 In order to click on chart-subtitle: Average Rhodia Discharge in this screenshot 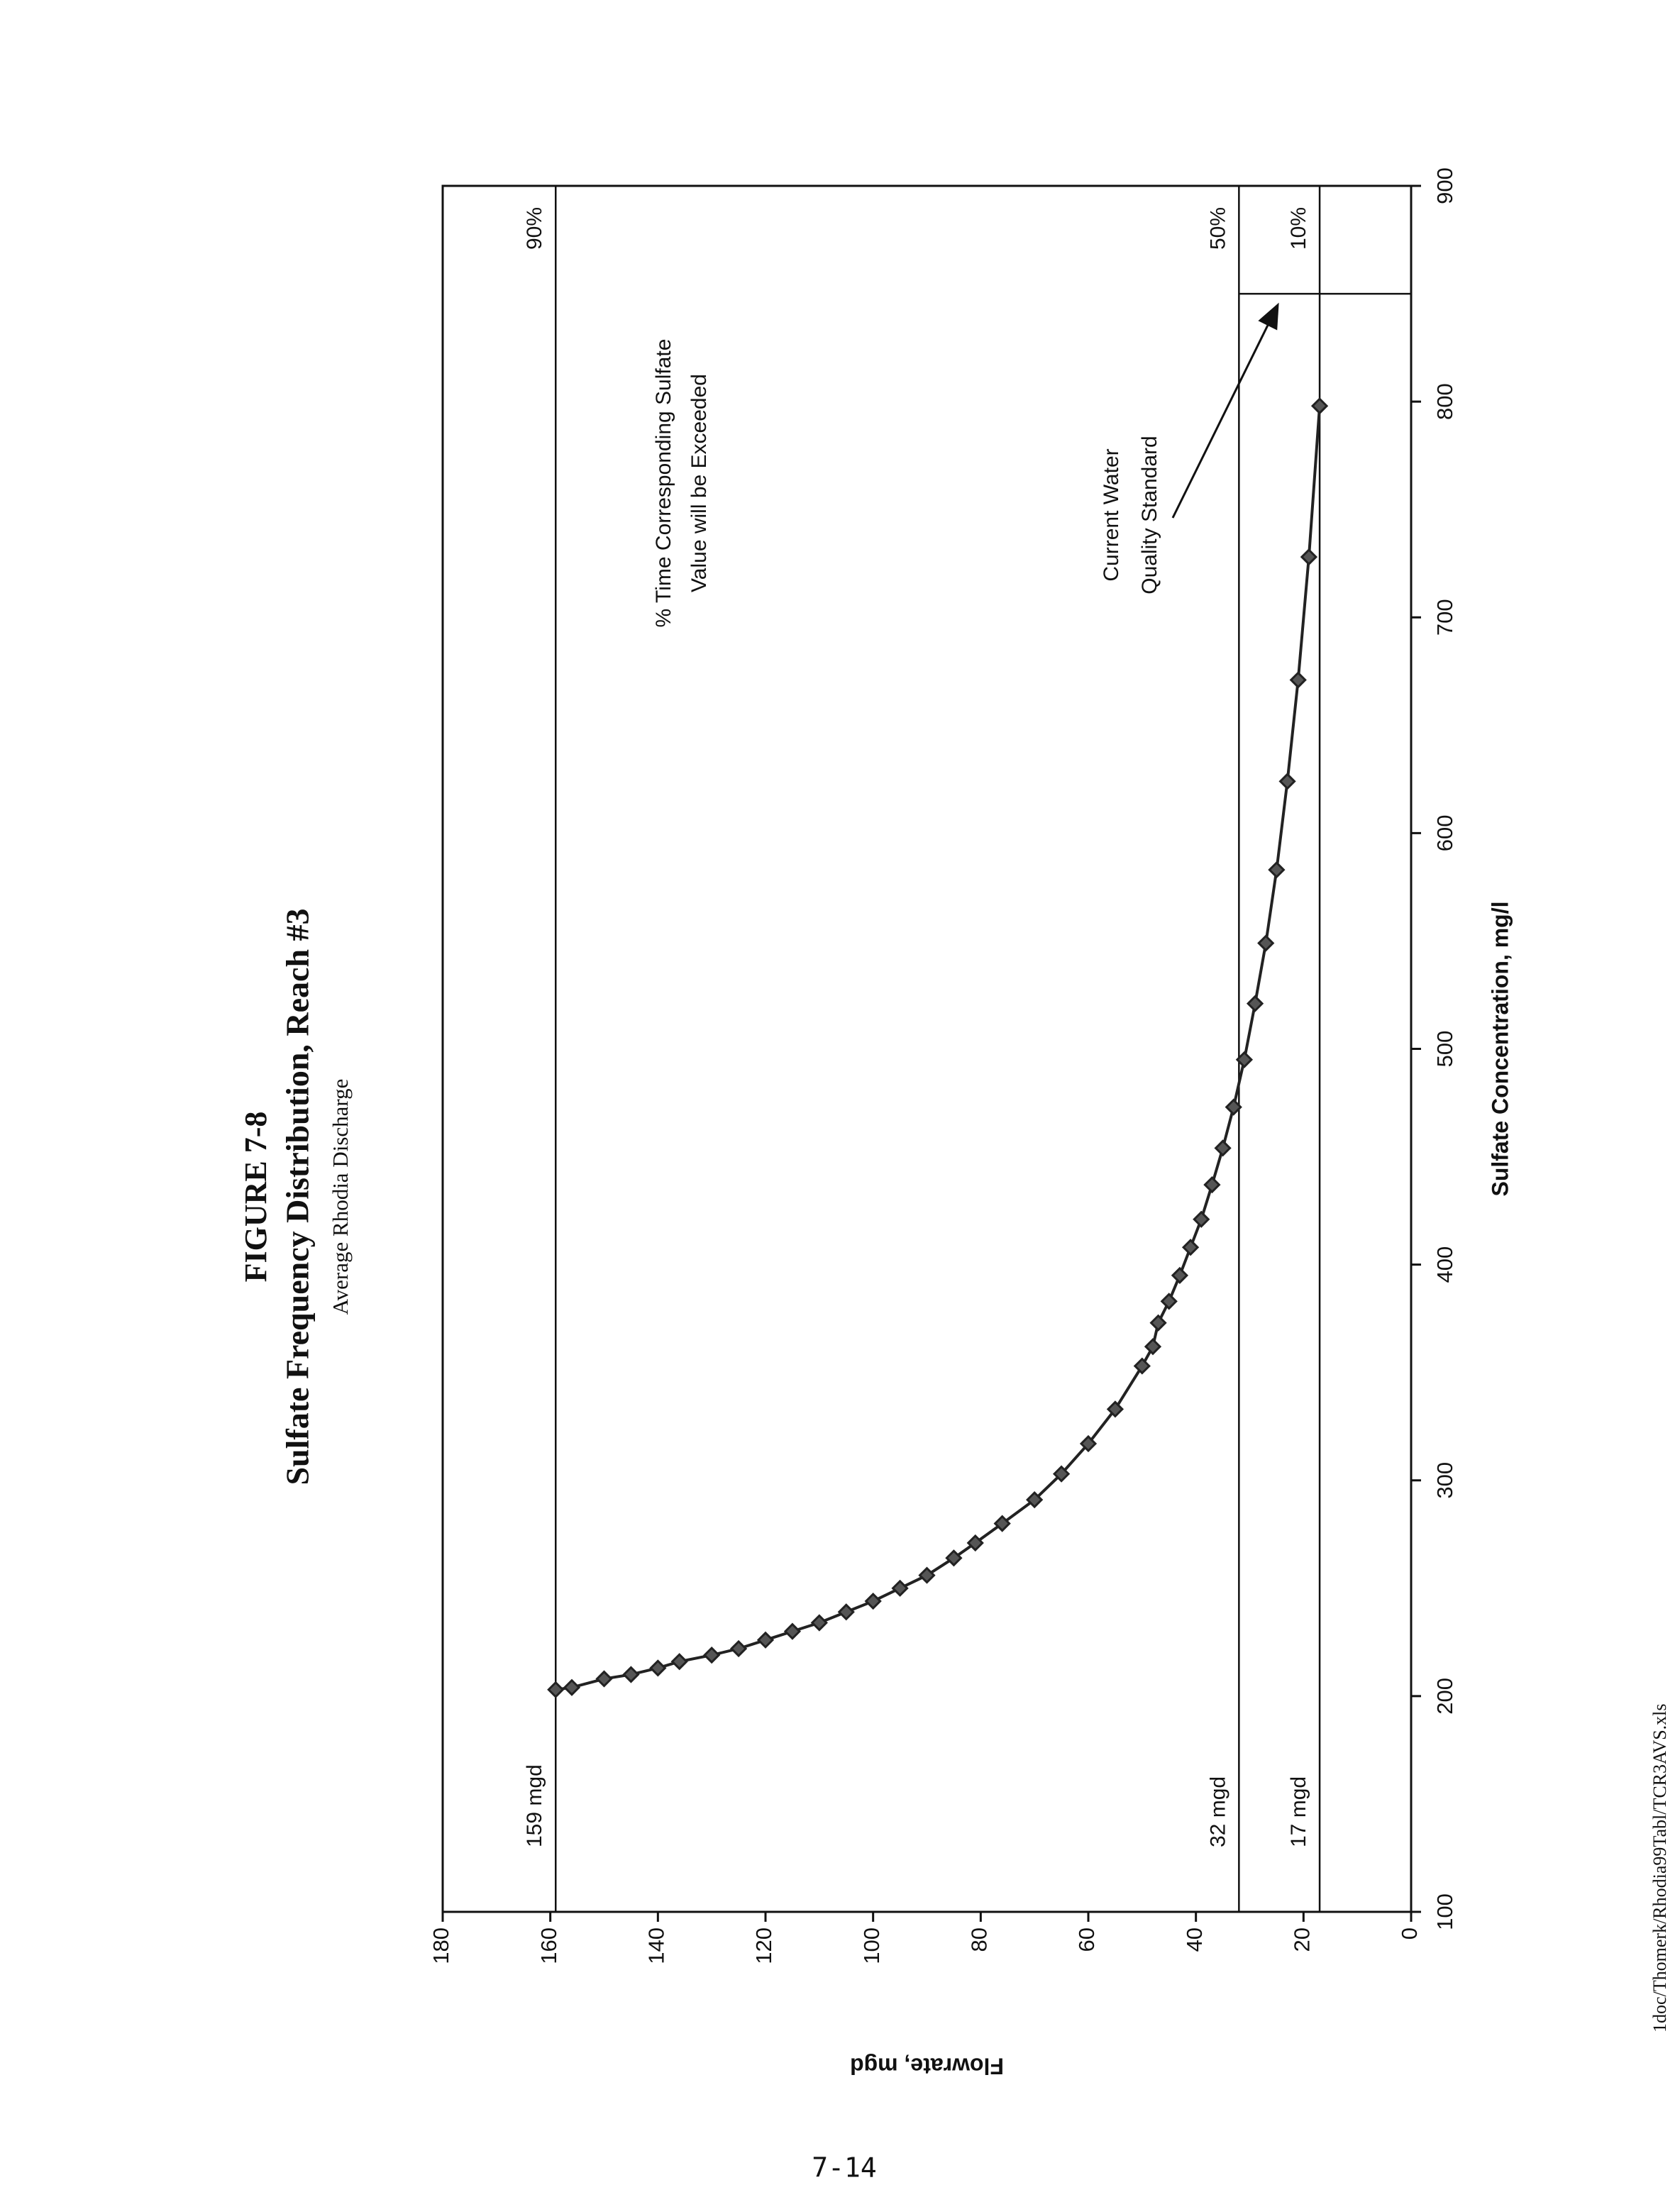, I will do `click(340, 1197)`.